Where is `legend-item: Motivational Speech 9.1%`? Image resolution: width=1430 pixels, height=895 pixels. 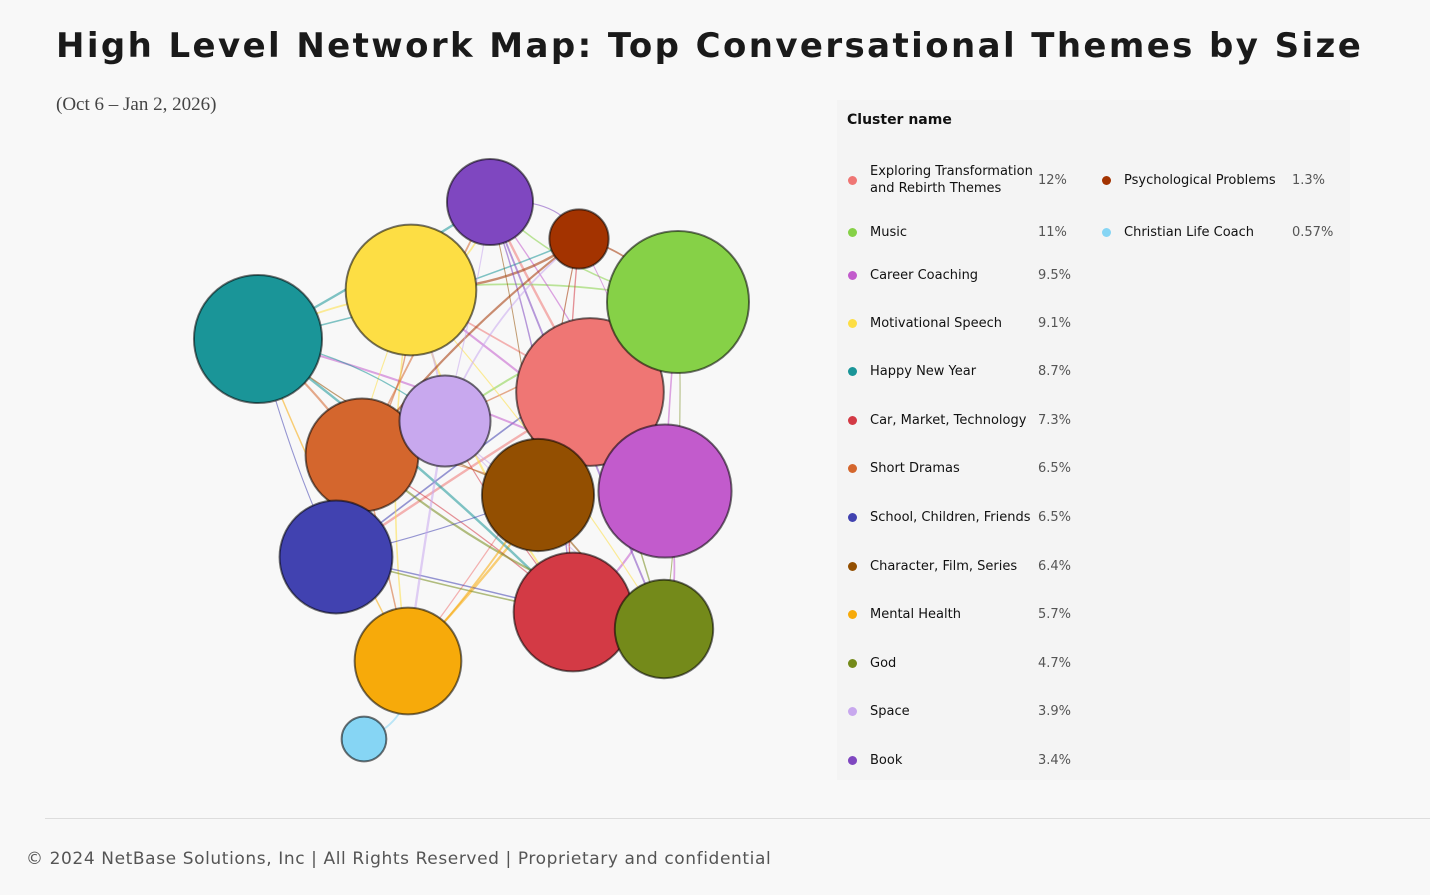
legend-item: Motivational Speech 9.1% is located at coordinates (959, 323).